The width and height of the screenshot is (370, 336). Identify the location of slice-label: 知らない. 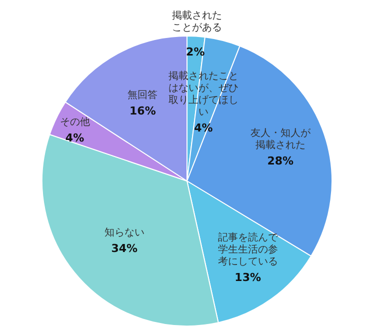
(124, 232).